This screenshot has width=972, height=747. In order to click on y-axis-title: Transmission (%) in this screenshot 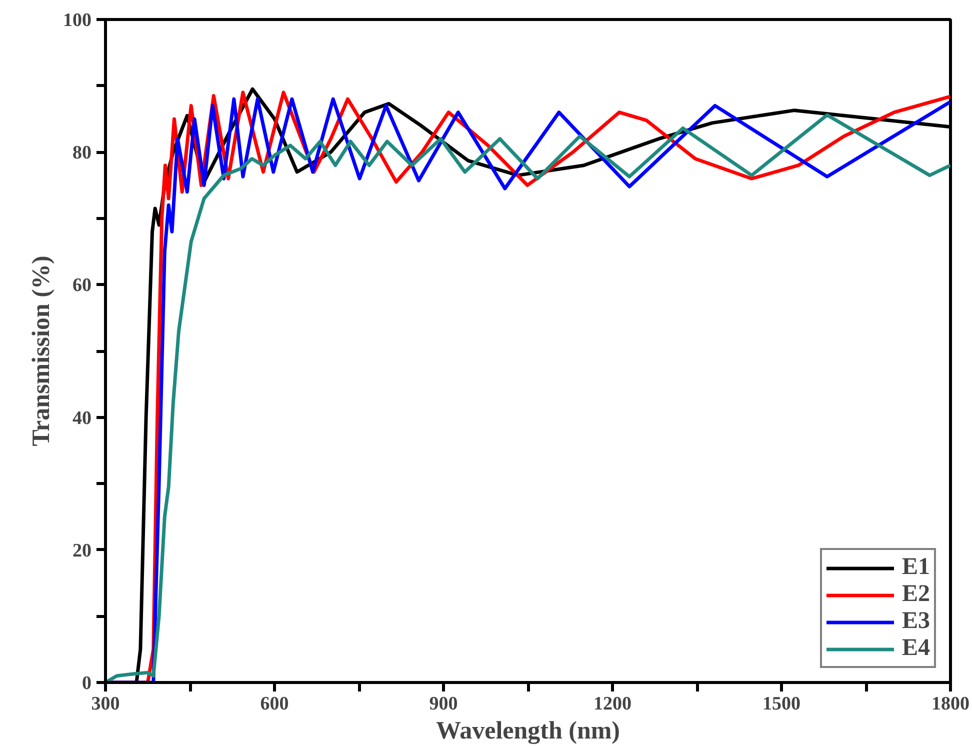, I will do `click(41, 351)`.